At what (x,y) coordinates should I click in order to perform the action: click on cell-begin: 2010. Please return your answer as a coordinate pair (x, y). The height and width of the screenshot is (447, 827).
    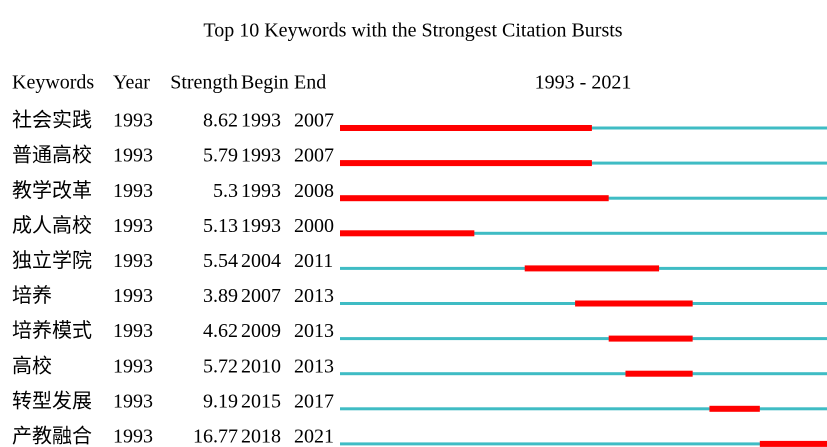
    Looking at the image, I should click on (261, 366).